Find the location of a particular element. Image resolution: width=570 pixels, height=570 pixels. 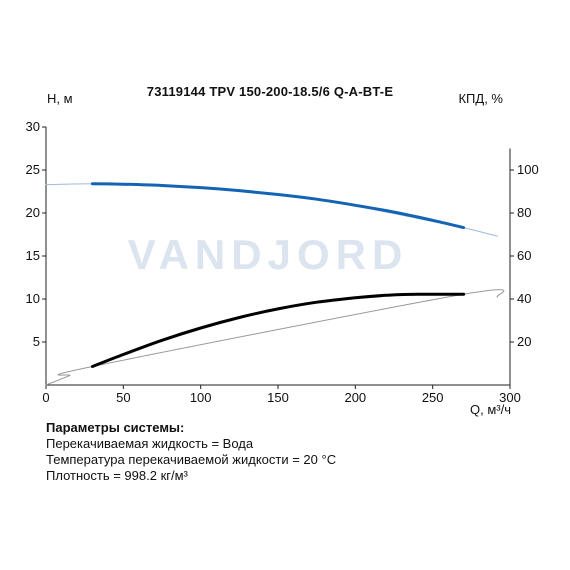

efficiency-curve is located at coordinates (278, 330).